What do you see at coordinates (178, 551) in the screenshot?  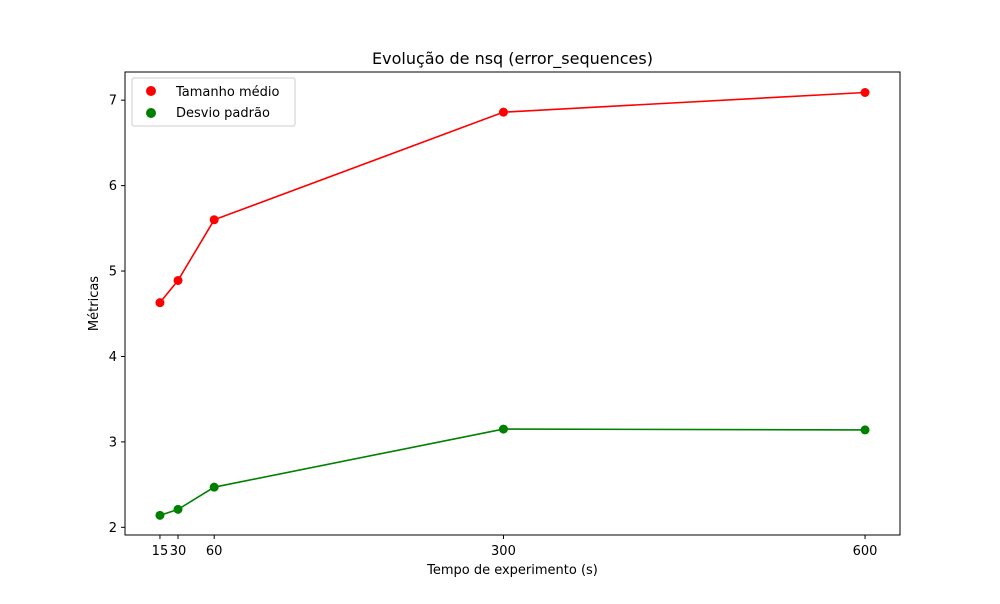 I see `x-tick-label: 30` at bounding box center [178, 551].